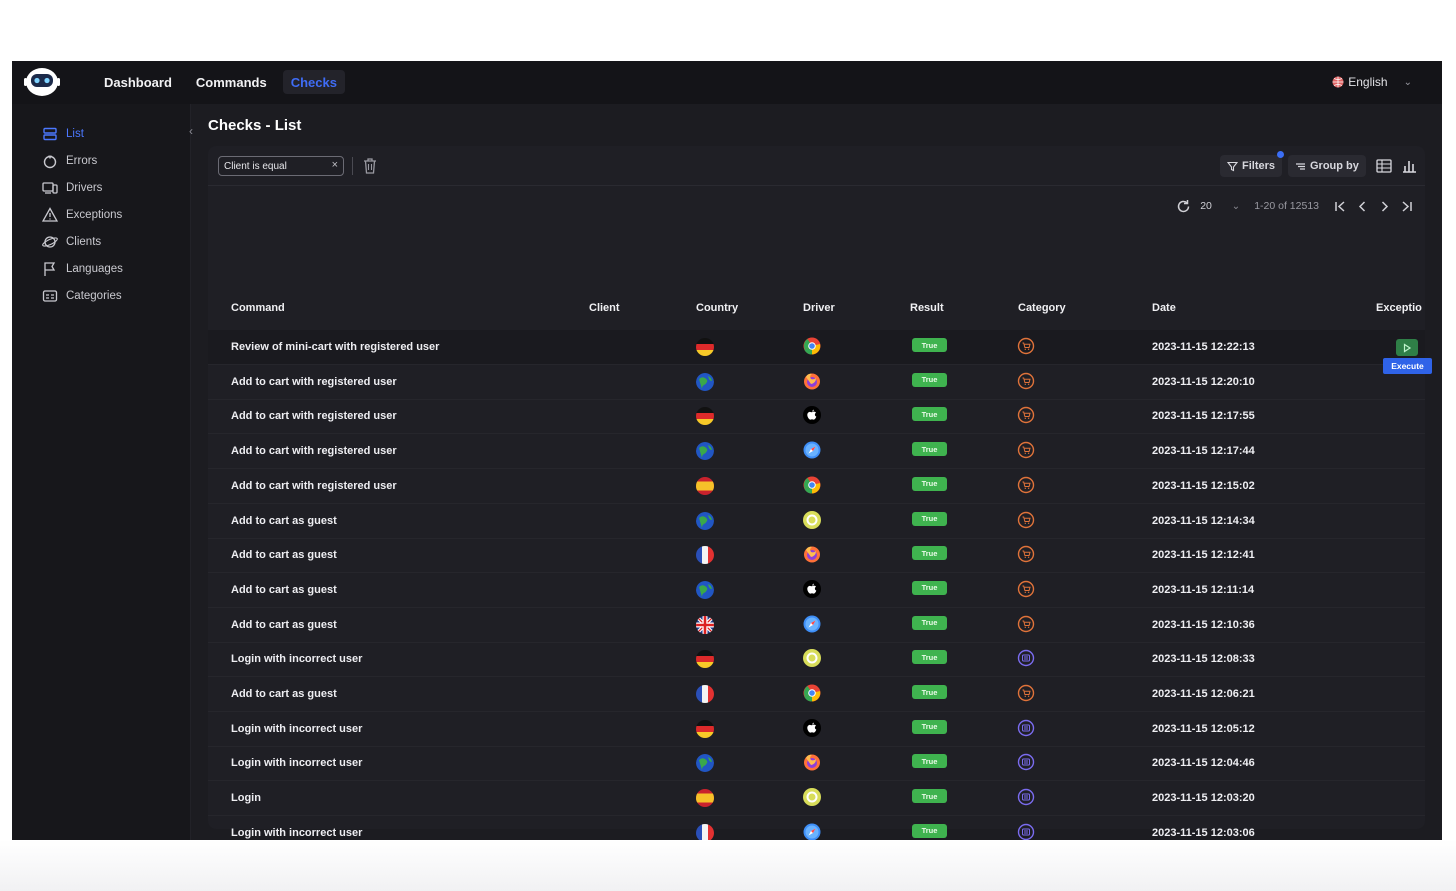  What do you see at coordinates (1252, 164) in the screenshot?
I see `filters-button: Filters` at bounding box center [1252, 164].